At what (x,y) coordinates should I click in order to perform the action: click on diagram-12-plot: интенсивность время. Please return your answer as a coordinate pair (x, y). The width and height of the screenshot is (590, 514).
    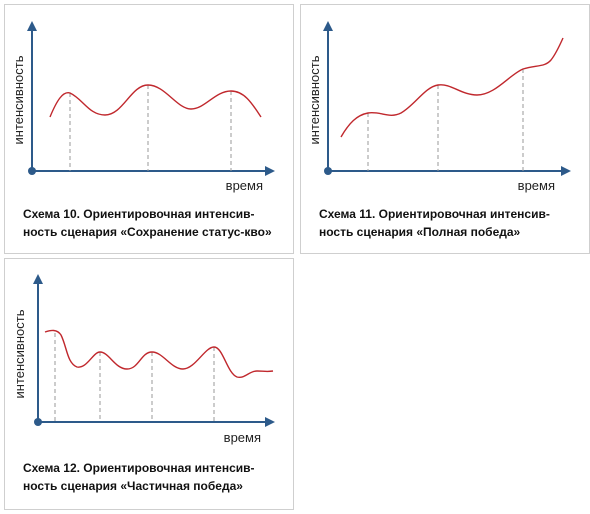
    Looking at the image, I should click on (143, 359).